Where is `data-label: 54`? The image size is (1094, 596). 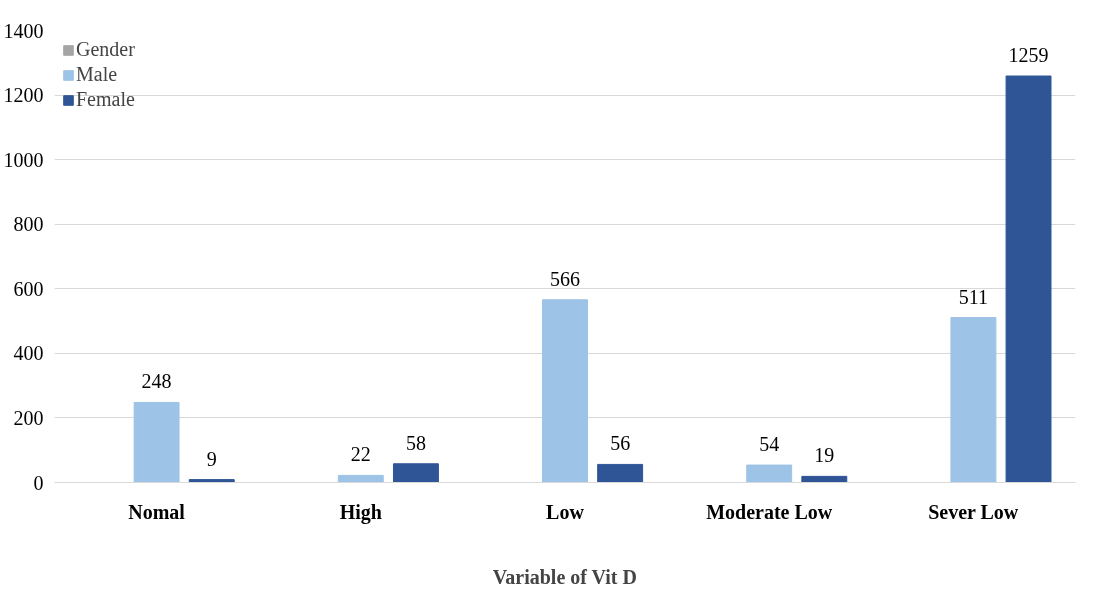
data-label: 54 is located at coordinates (769, 444).